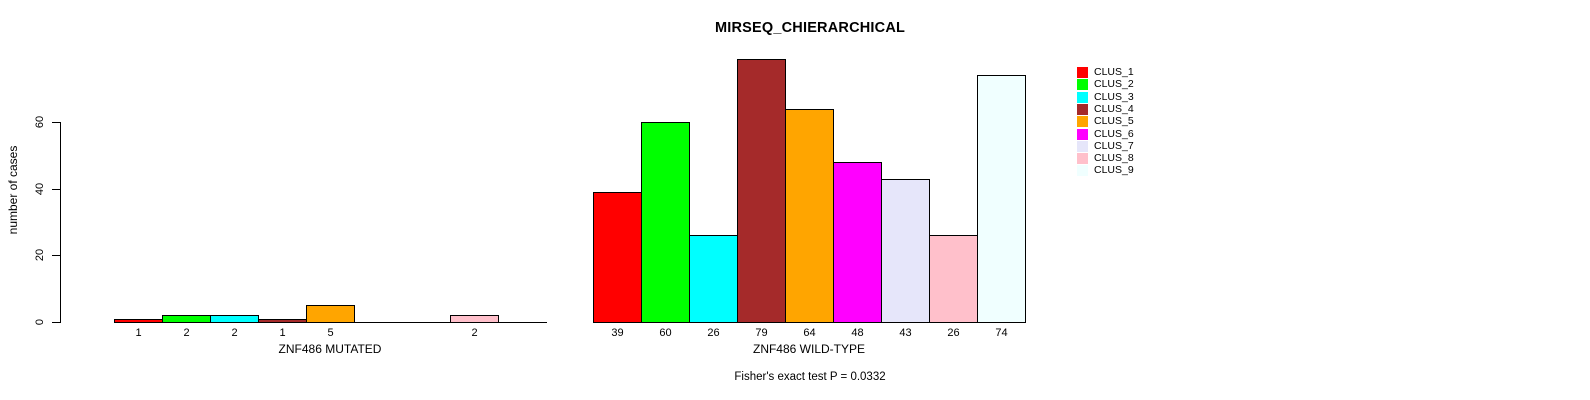 This screenshot has width=1590, height=400. What do you see at coordinates (40, 122) in the screenshot?
I see `y-axis-tick-label: 60` at bounding box center [40, 122].